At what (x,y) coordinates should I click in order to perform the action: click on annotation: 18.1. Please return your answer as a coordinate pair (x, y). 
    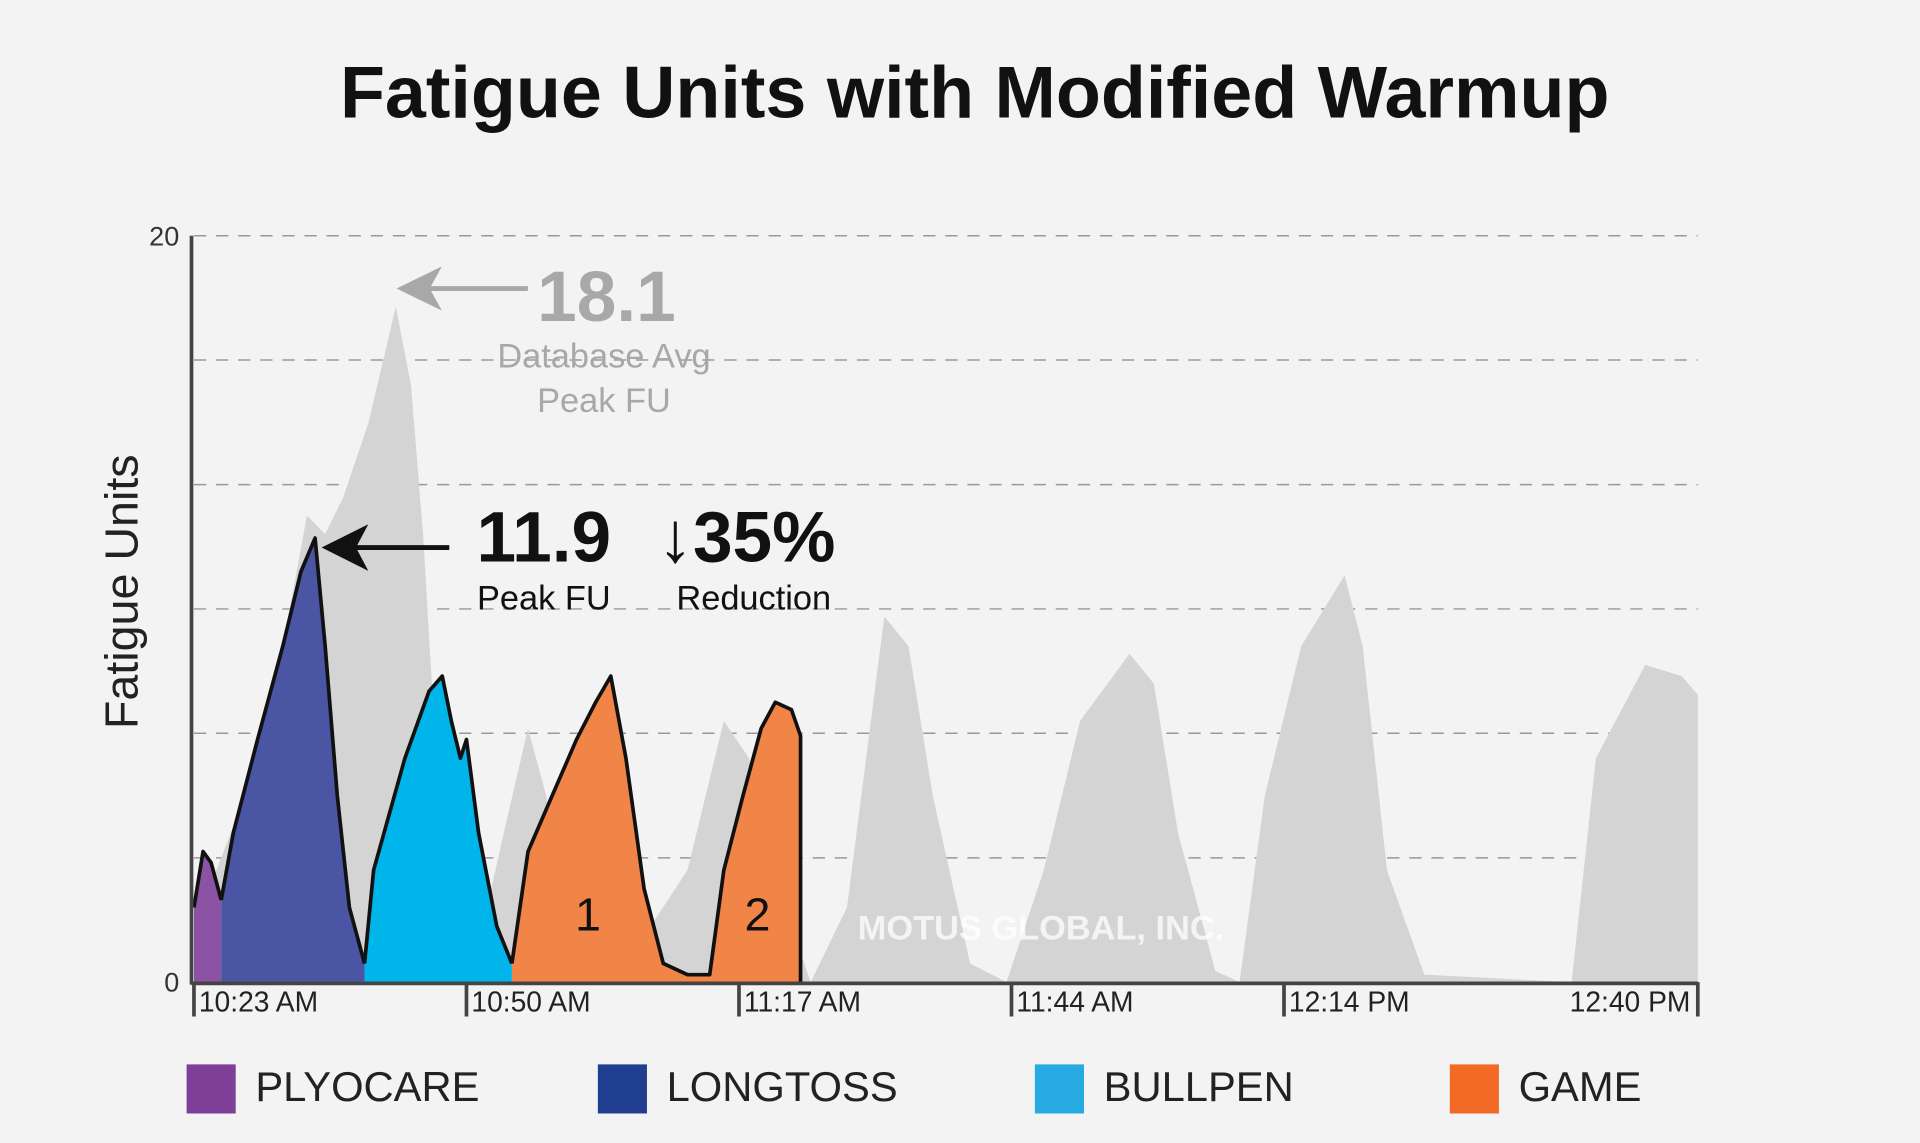
    Looking at the image, I should click on (606, 297).